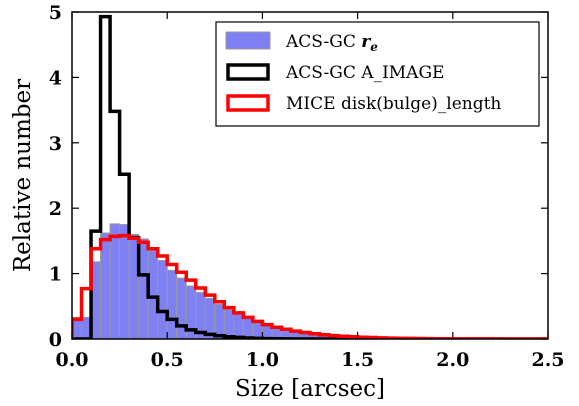  What do you see at coordinates (331, 43) in the screenshot?
I see `legend-label: ACS-GC re` at bounding box center [331, 43].